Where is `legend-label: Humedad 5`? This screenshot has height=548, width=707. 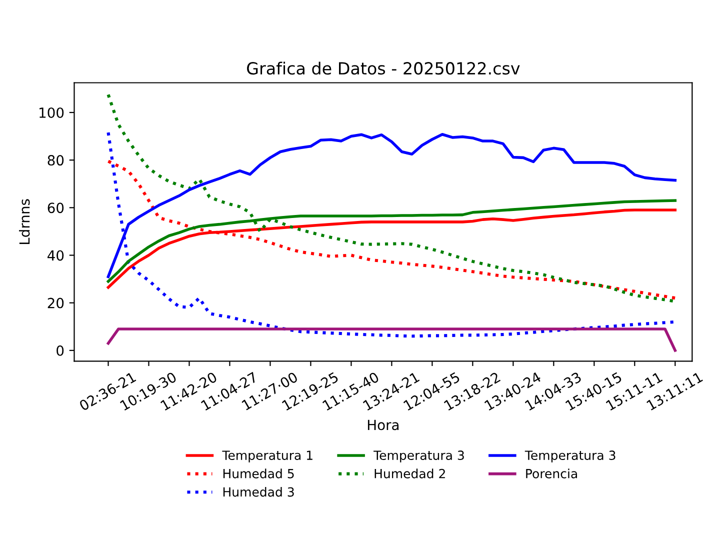
legend-label: Humedad 5 is located at coordinates (258, 473).